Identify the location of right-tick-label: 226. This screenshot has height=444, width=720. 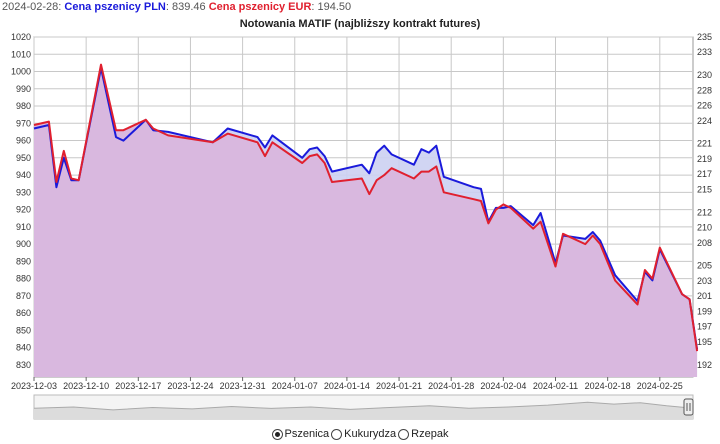
(704, 106).